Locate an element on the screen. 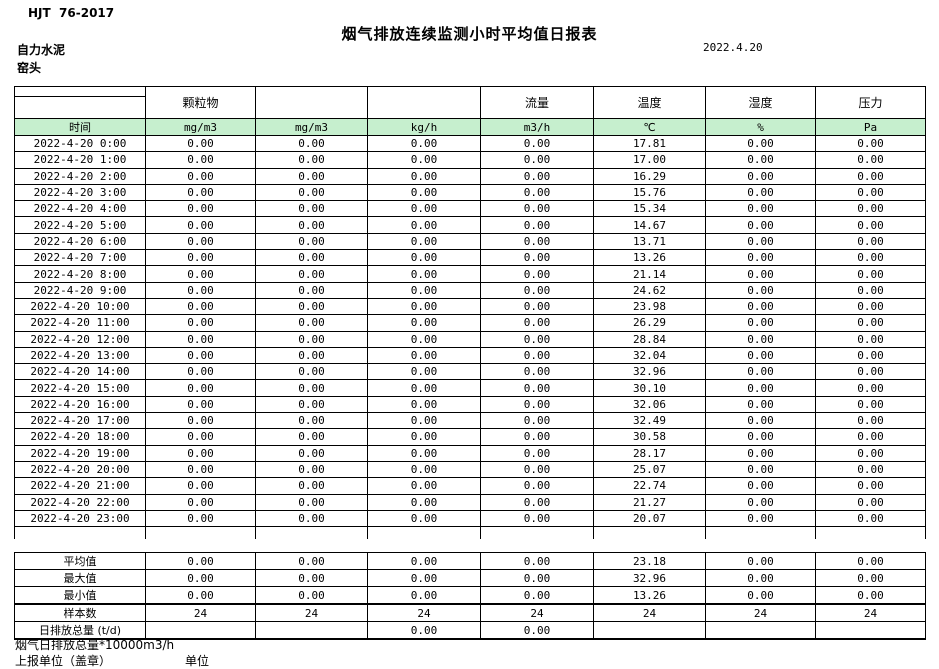 The image size is (939, 669). value-cell: 24.62 is located at coordinates (649, 290).